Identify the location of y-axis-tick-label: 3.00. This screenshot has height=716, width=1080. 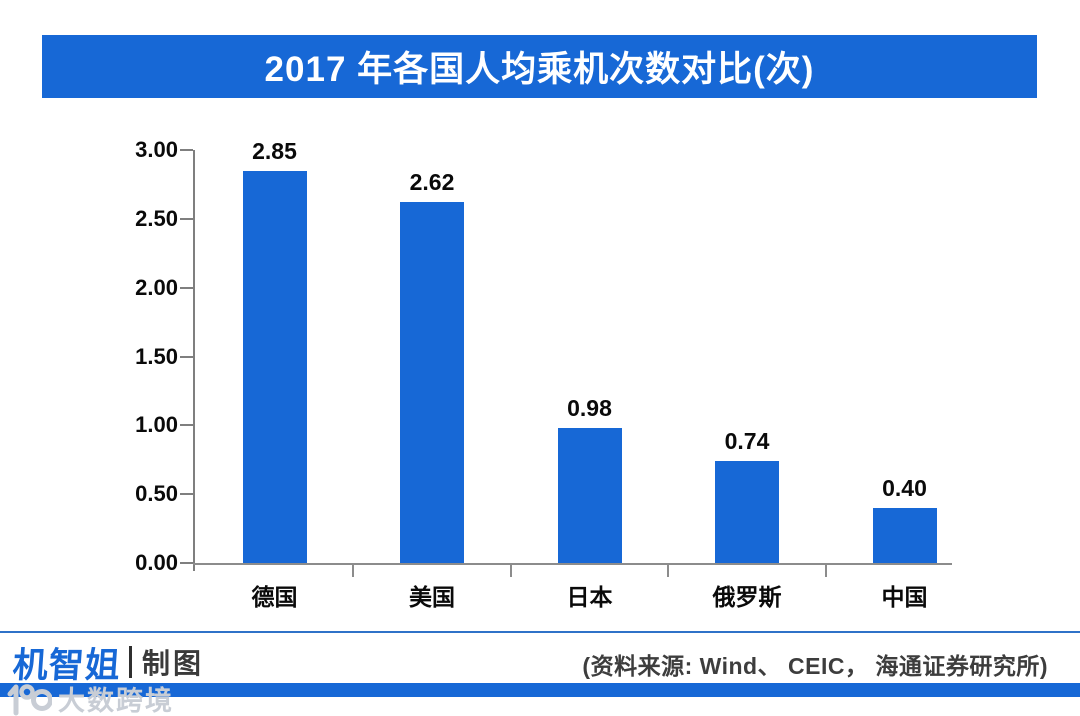
(156, 149).